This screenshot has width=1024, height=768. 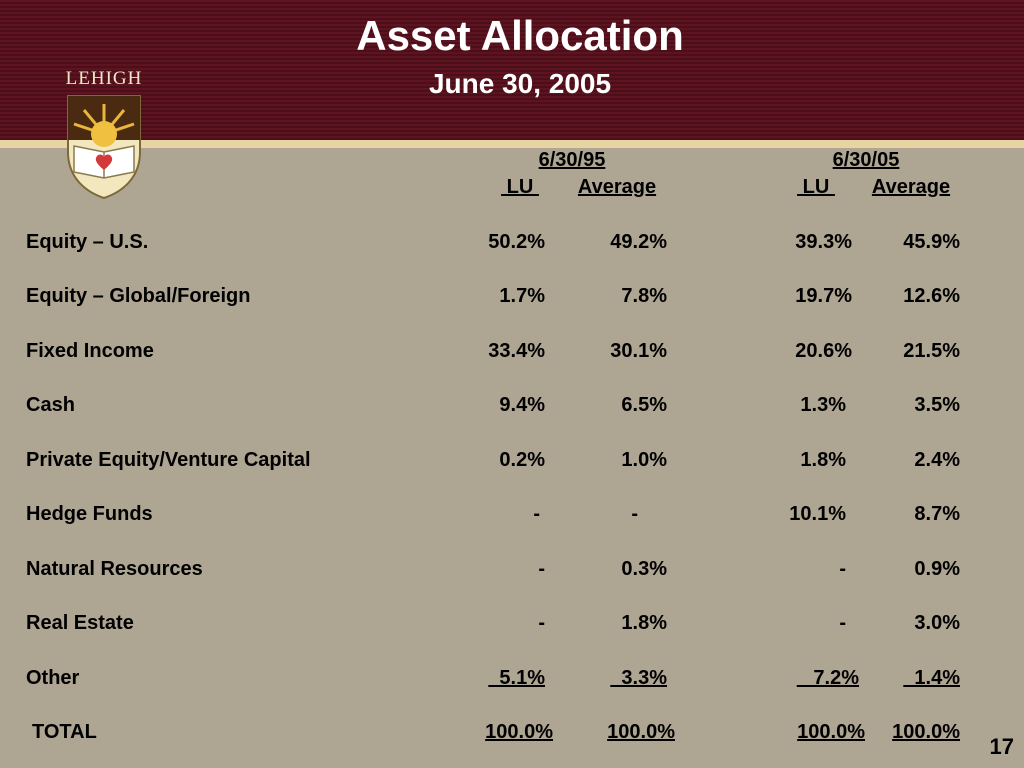 I want to click on column-header-average-1995: Average, so click(x=617, y=187).